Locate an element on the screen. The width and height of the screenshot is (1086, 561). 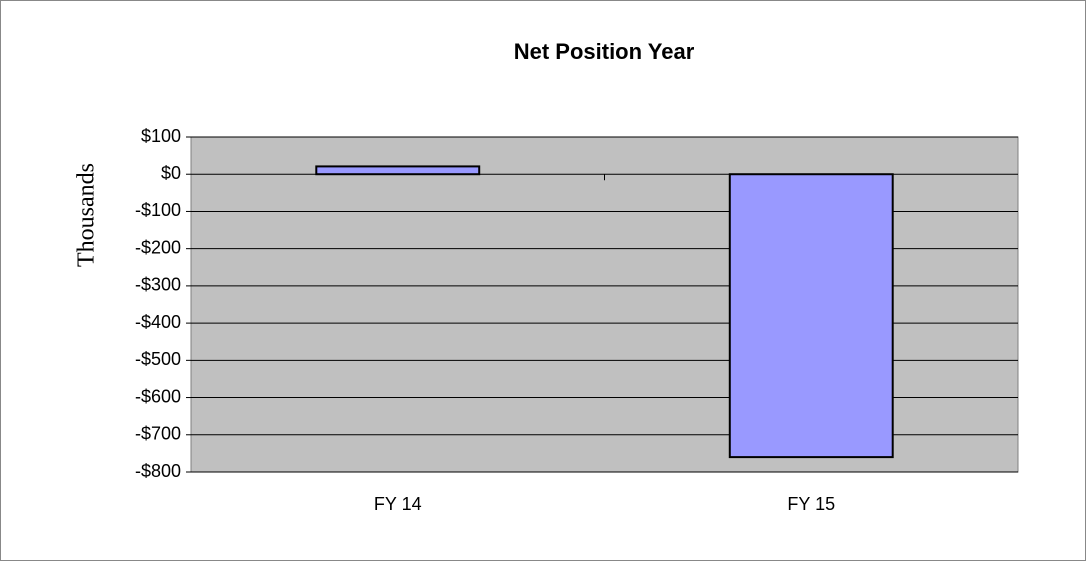
x-tick-label: FY 15 is located at coordinates (811, 504).